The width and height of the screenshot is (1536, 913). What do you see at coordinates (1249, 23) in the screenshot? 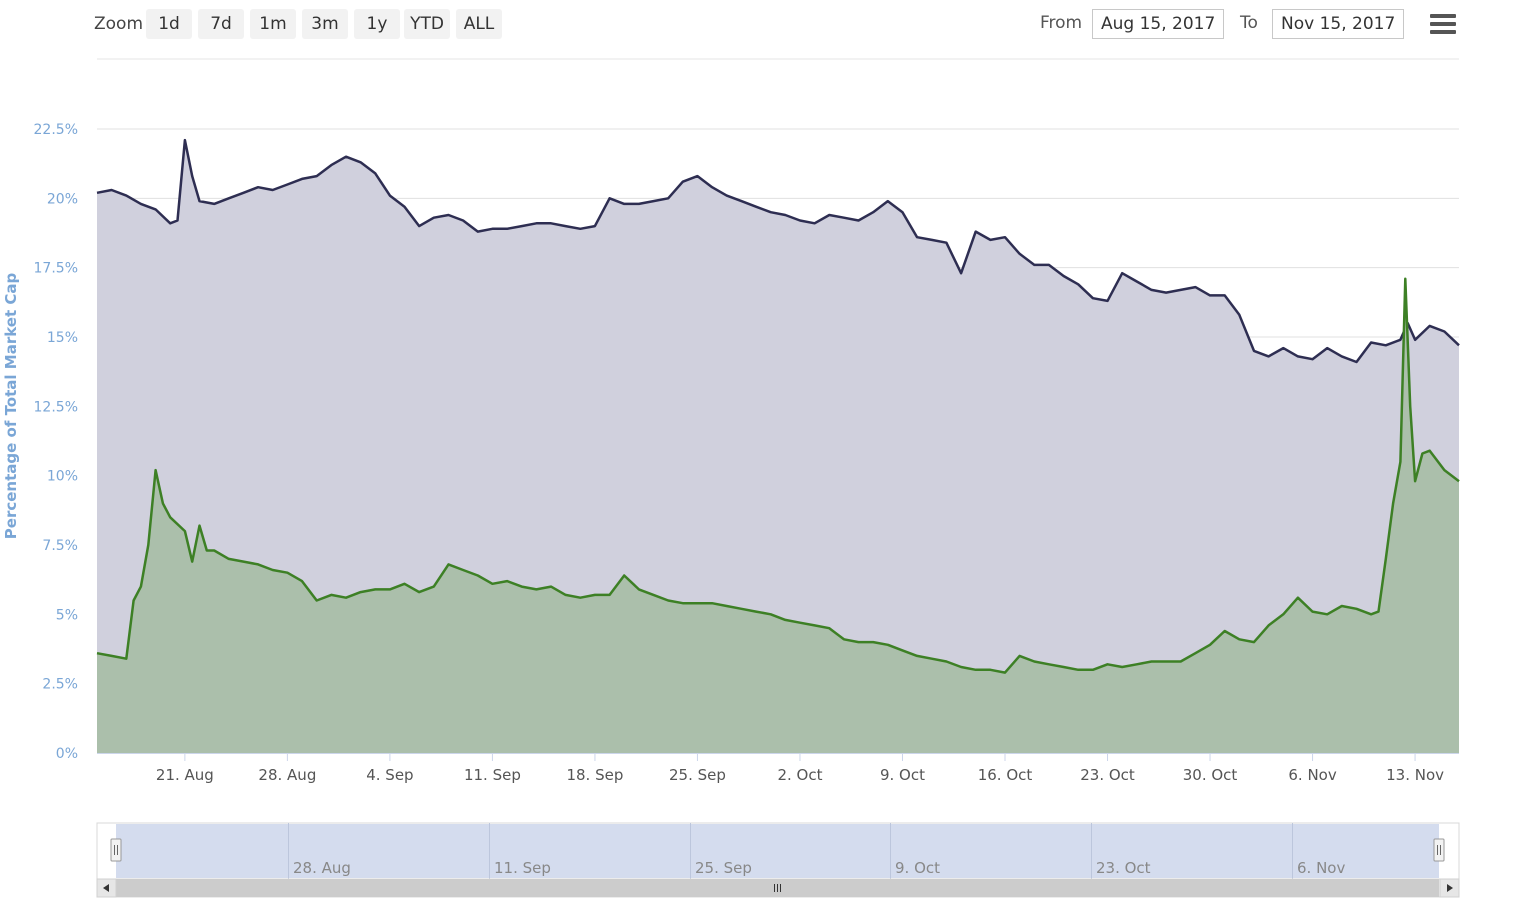
I see `to-label: To` at bounding box center [1249, 23].